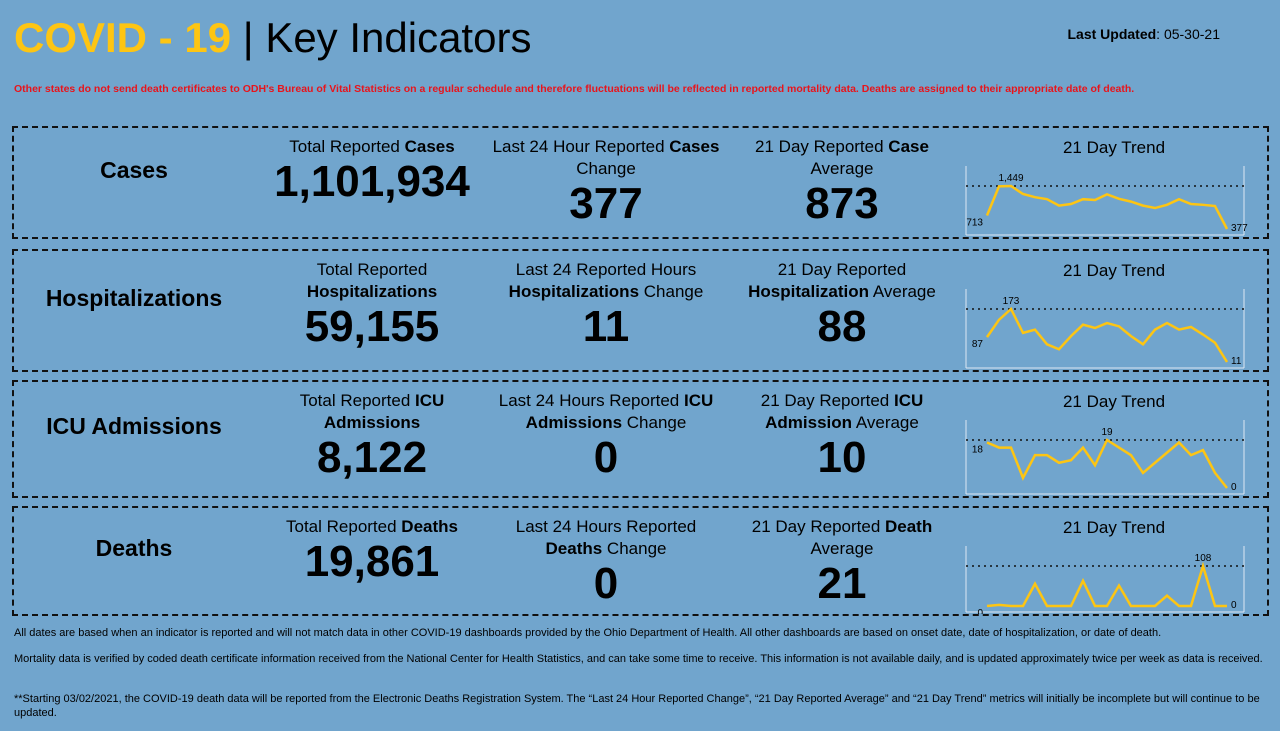  Describe the element at coordinates (372, 561) in the screenshot. I see `metric-value: 19,861` at that location.